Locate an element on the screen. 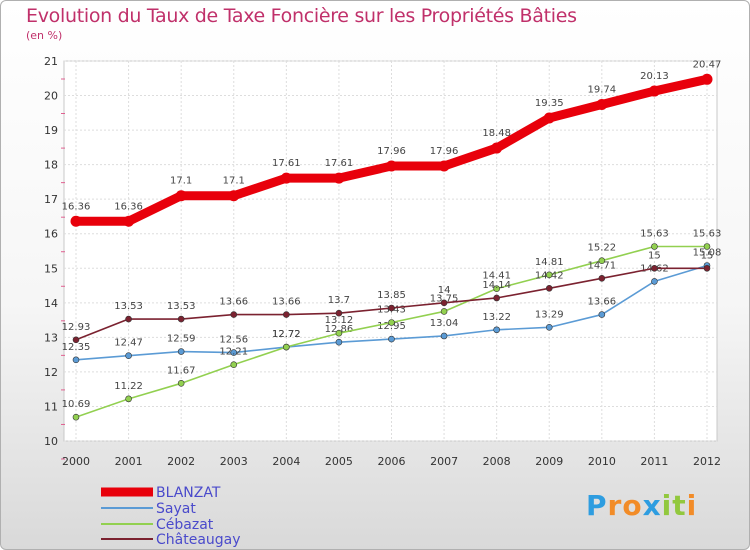 The image size is (750, 550). data-label: 13.53 is located at coordinates (181, 306).